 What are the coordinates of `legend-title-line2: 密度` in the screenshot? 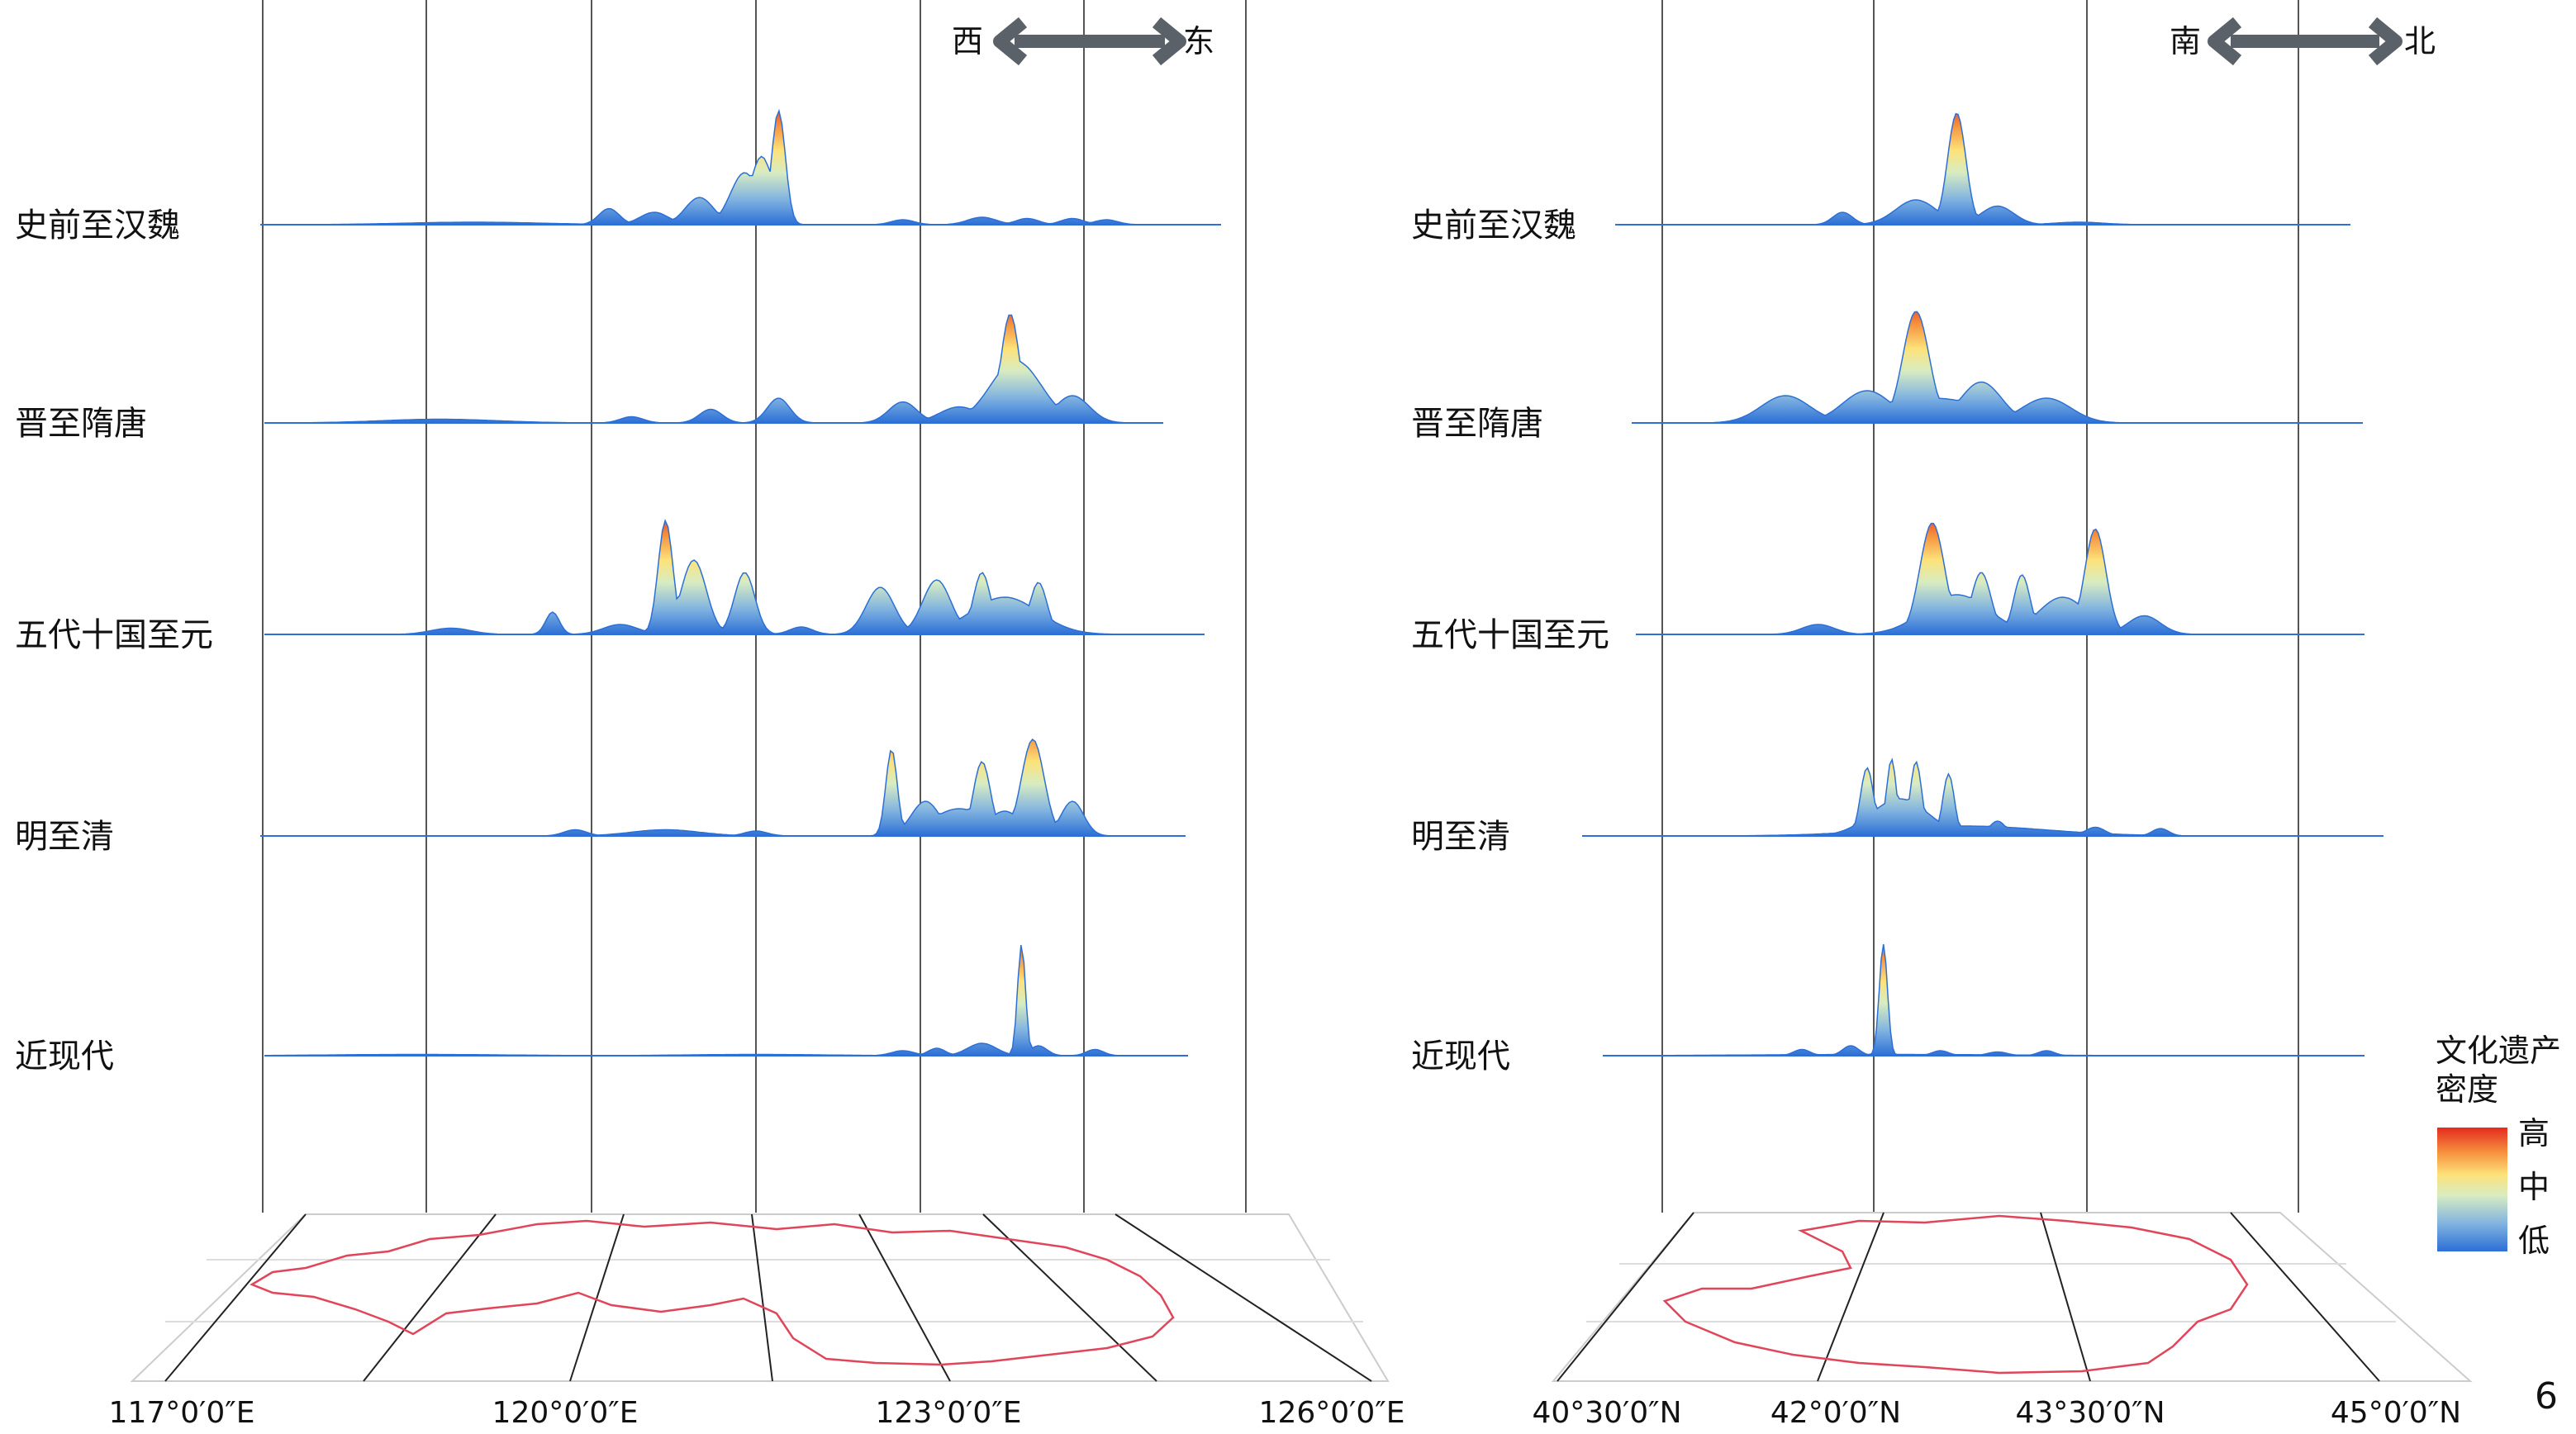 It's located at (2467, 1089).